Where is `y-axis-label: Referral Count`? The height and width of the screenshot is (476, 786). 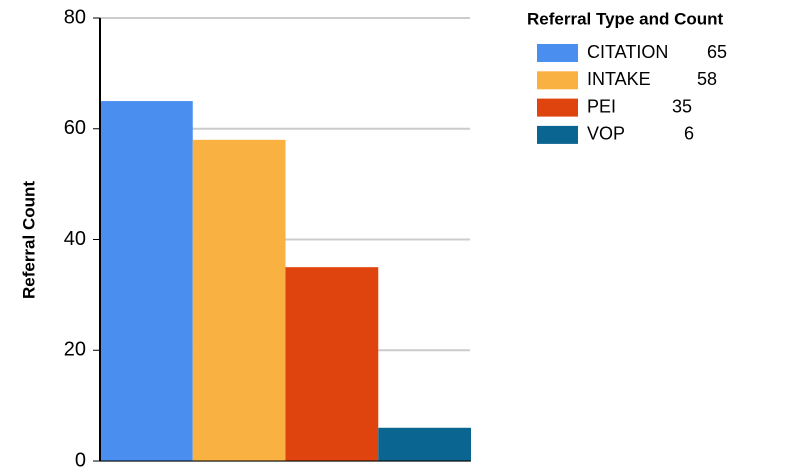
y-axis-label: Referral Count is located at coordinates (28, 240).